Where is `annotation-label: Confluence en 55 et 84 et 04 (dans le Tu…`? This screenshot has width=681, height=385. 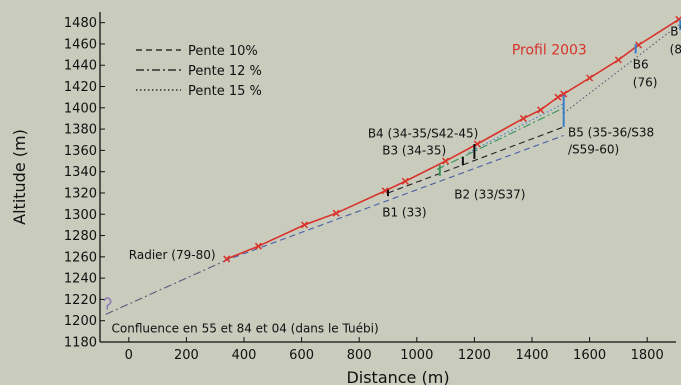
annotation-label: Confluence en 55 et 84 et 04 (dans le Tu… is located at coordinates (245, 328).